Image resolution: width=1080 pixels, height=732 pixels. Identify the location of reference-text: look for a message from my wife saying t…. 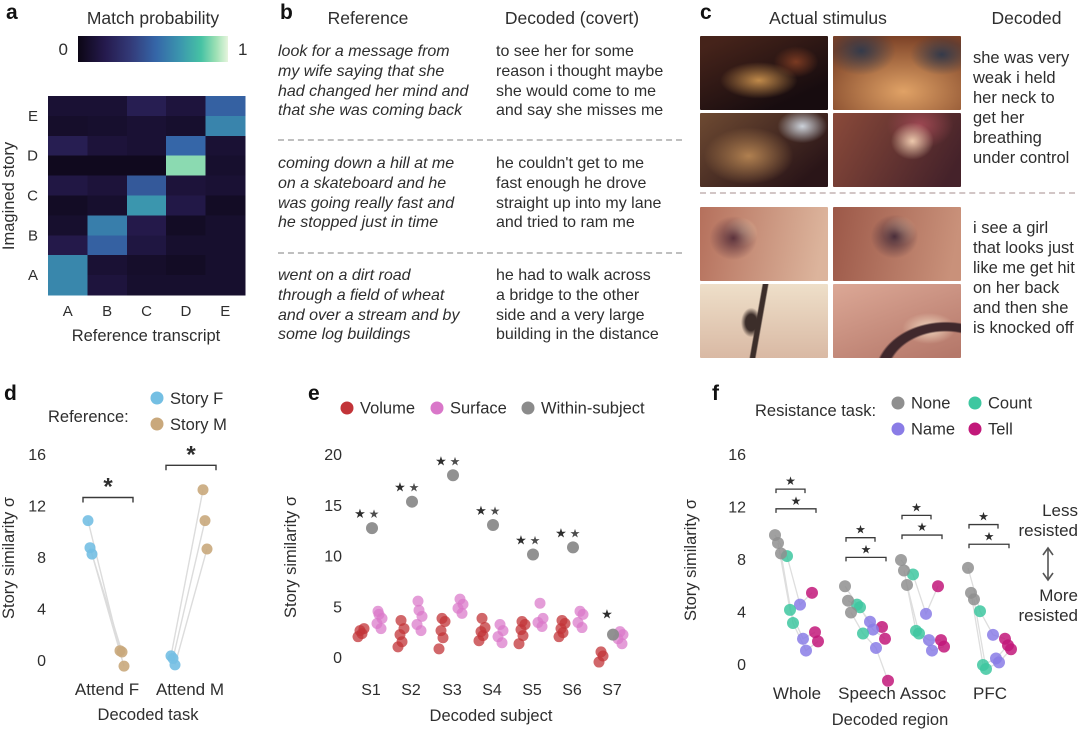
(373, 81).